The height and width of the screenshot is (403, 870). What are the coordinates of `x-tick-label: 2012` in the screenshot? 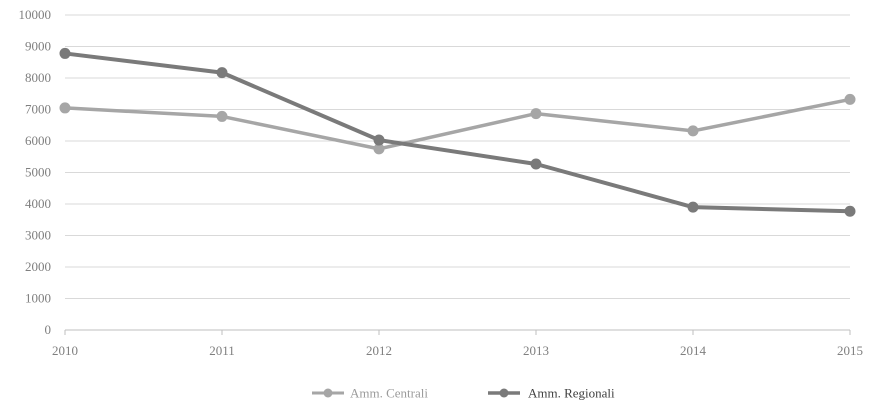 It's located at (379, 350).